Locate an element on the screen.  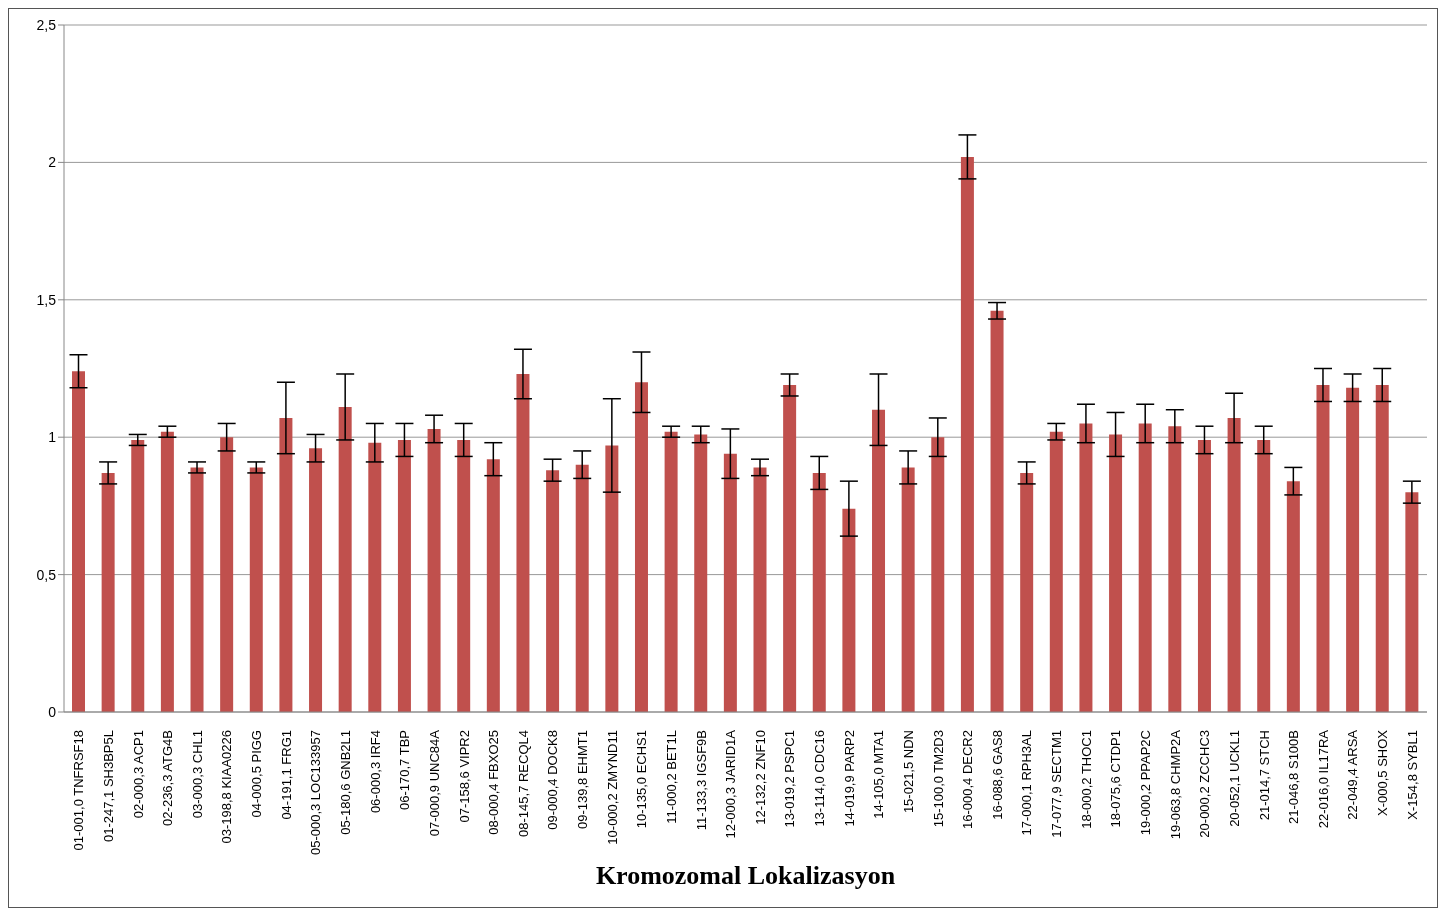
x-tick-label: 22-016,0 IL17RA is located at coordinates (1323, 779).